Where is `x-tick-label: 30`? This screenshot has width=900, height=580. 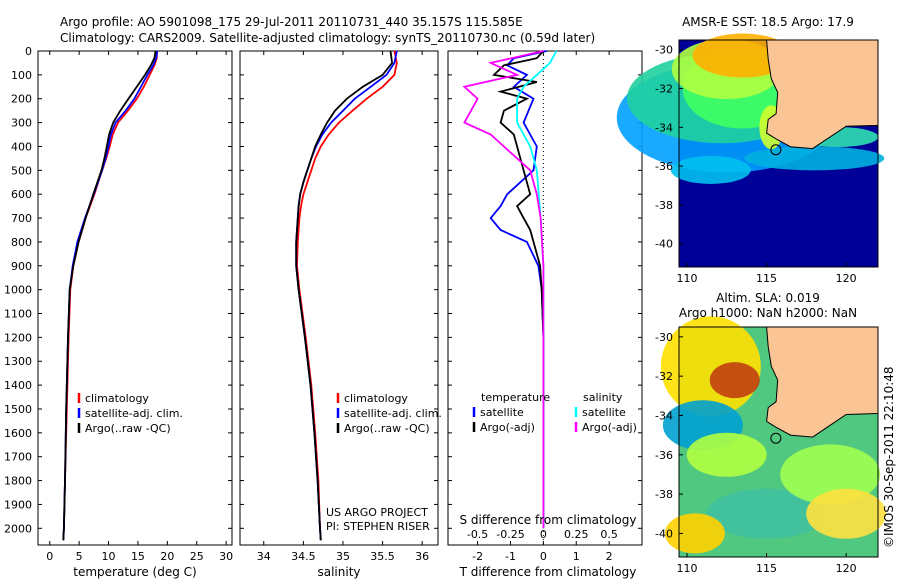 x-tick-label: 30 is located at coordinates (226, 556).